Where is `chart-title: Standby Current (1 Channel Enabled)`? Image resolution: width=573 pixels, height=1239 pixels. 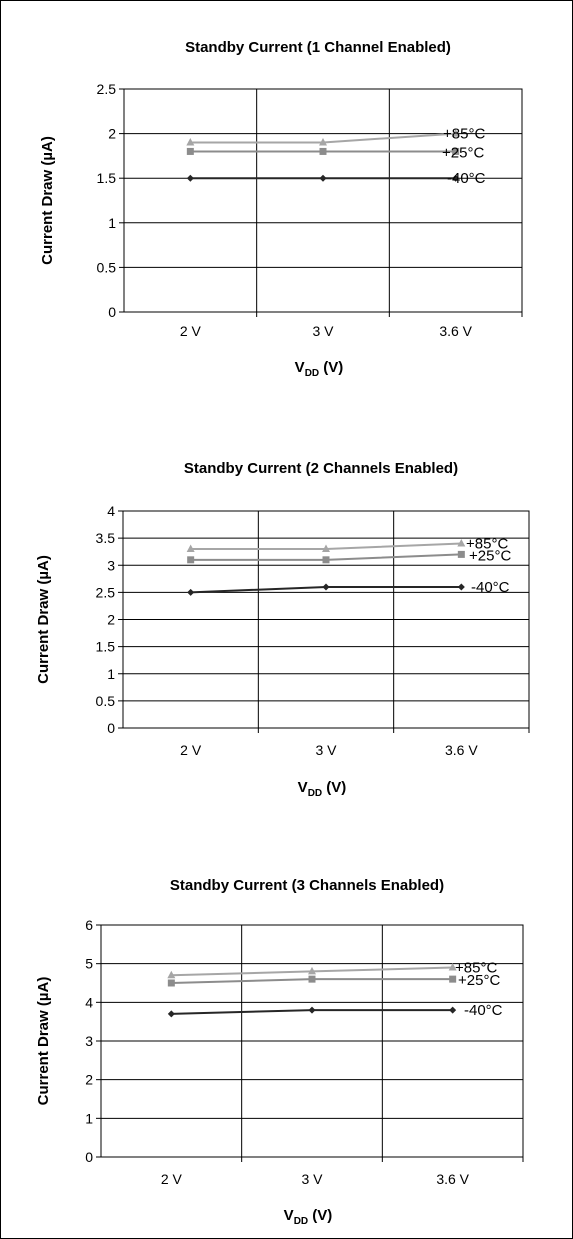 chart-title: Standby Current (1 Channel Enabled) is located at coordinates (318, 47).